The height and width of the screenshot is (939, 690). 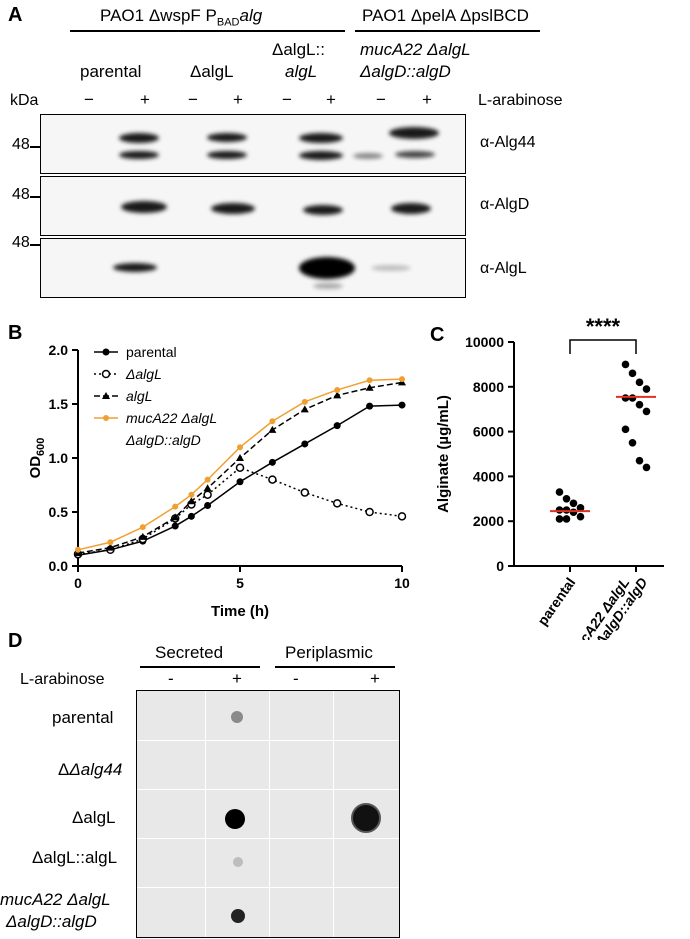 What do you see at coordinates (253, 144) in the screenshot?
I see `blot-alg44` at bounding box center [253, 144].